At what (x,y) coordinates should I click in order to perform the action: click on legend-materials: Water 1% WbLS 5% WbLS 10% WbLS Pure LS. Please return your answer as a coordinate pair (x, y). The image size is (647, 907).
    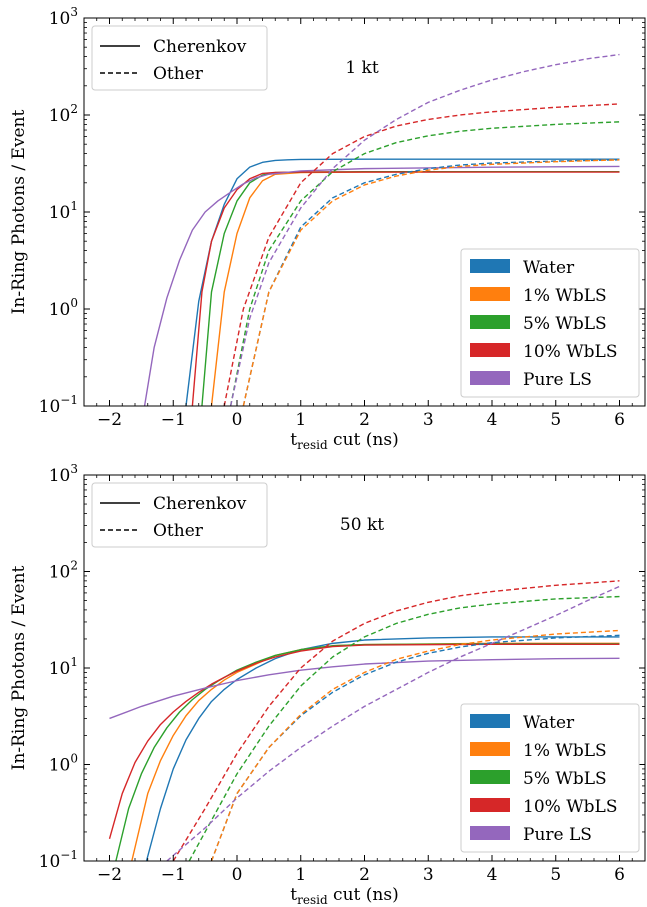
    Looking at the image, I should click on (550, 323).